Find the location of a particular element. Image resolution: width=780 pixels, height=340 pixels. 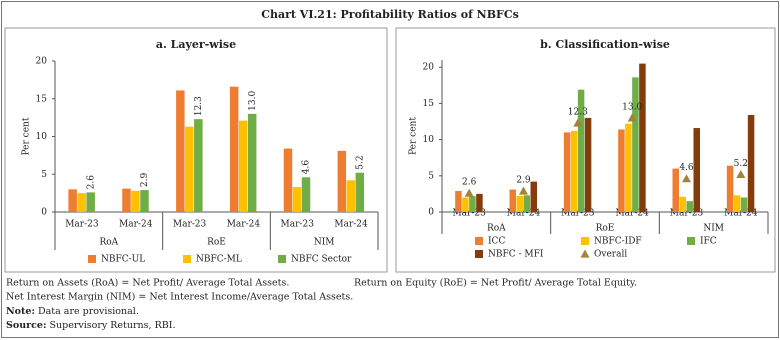

y-axis-label: Per cent is located at coordinates (27, 136).